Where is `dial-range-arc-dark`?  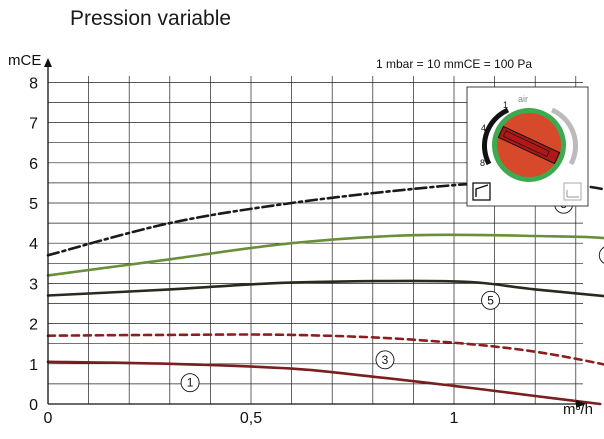 dial-range-arc-dark is located at coordinates (495, 136).